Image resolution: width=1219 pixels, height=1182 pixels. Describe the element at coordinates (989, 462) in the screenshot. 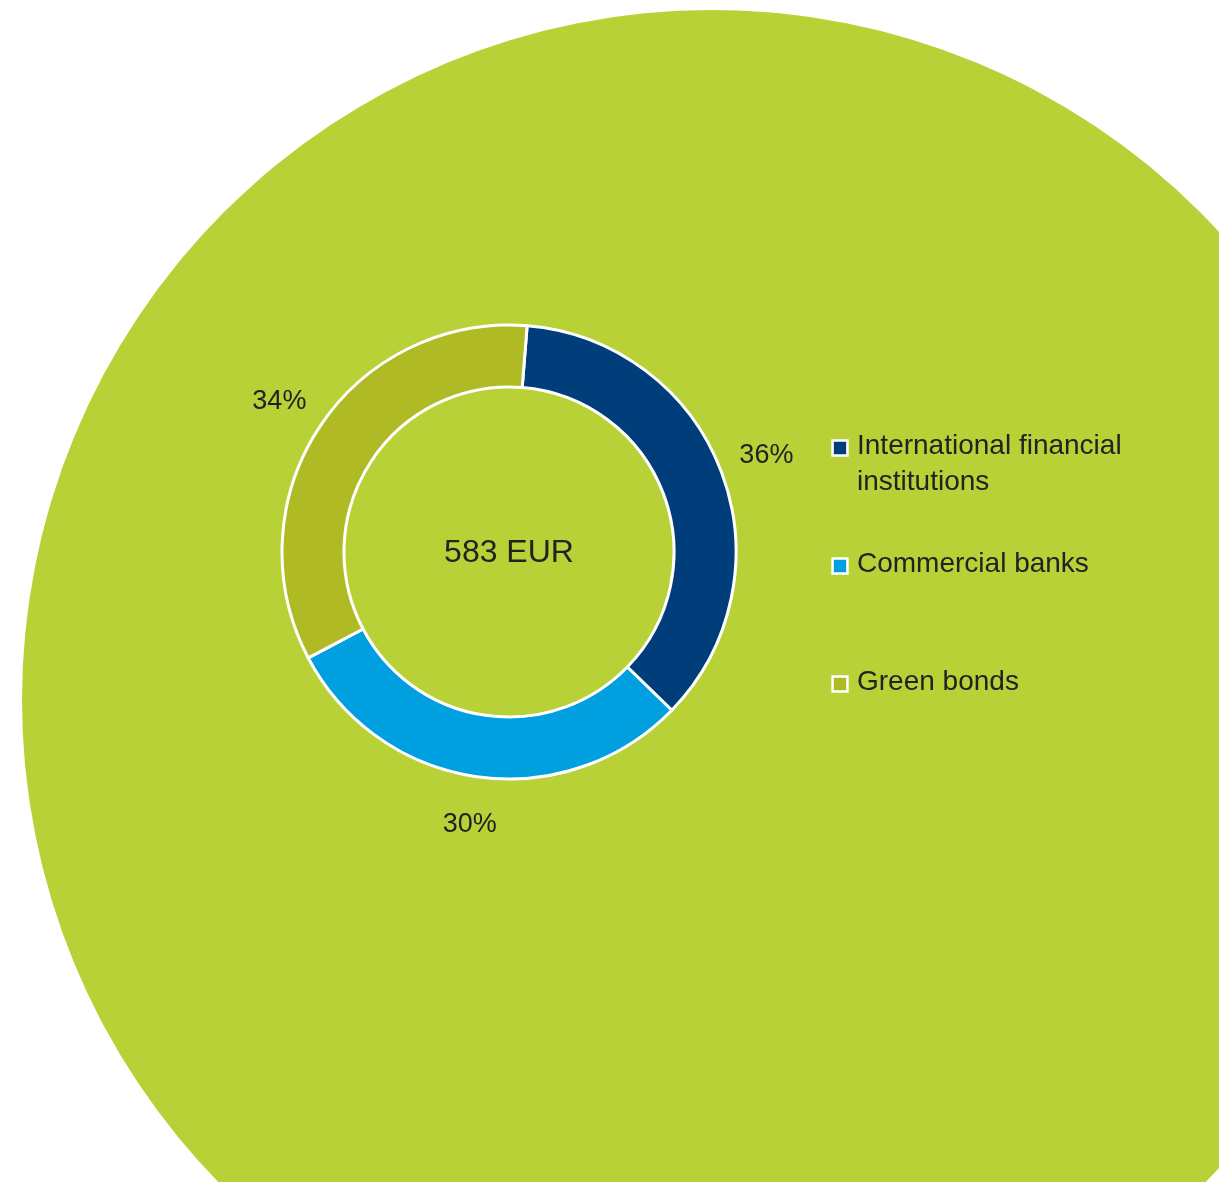

I see `legend-label: International financial institutions` at that location.